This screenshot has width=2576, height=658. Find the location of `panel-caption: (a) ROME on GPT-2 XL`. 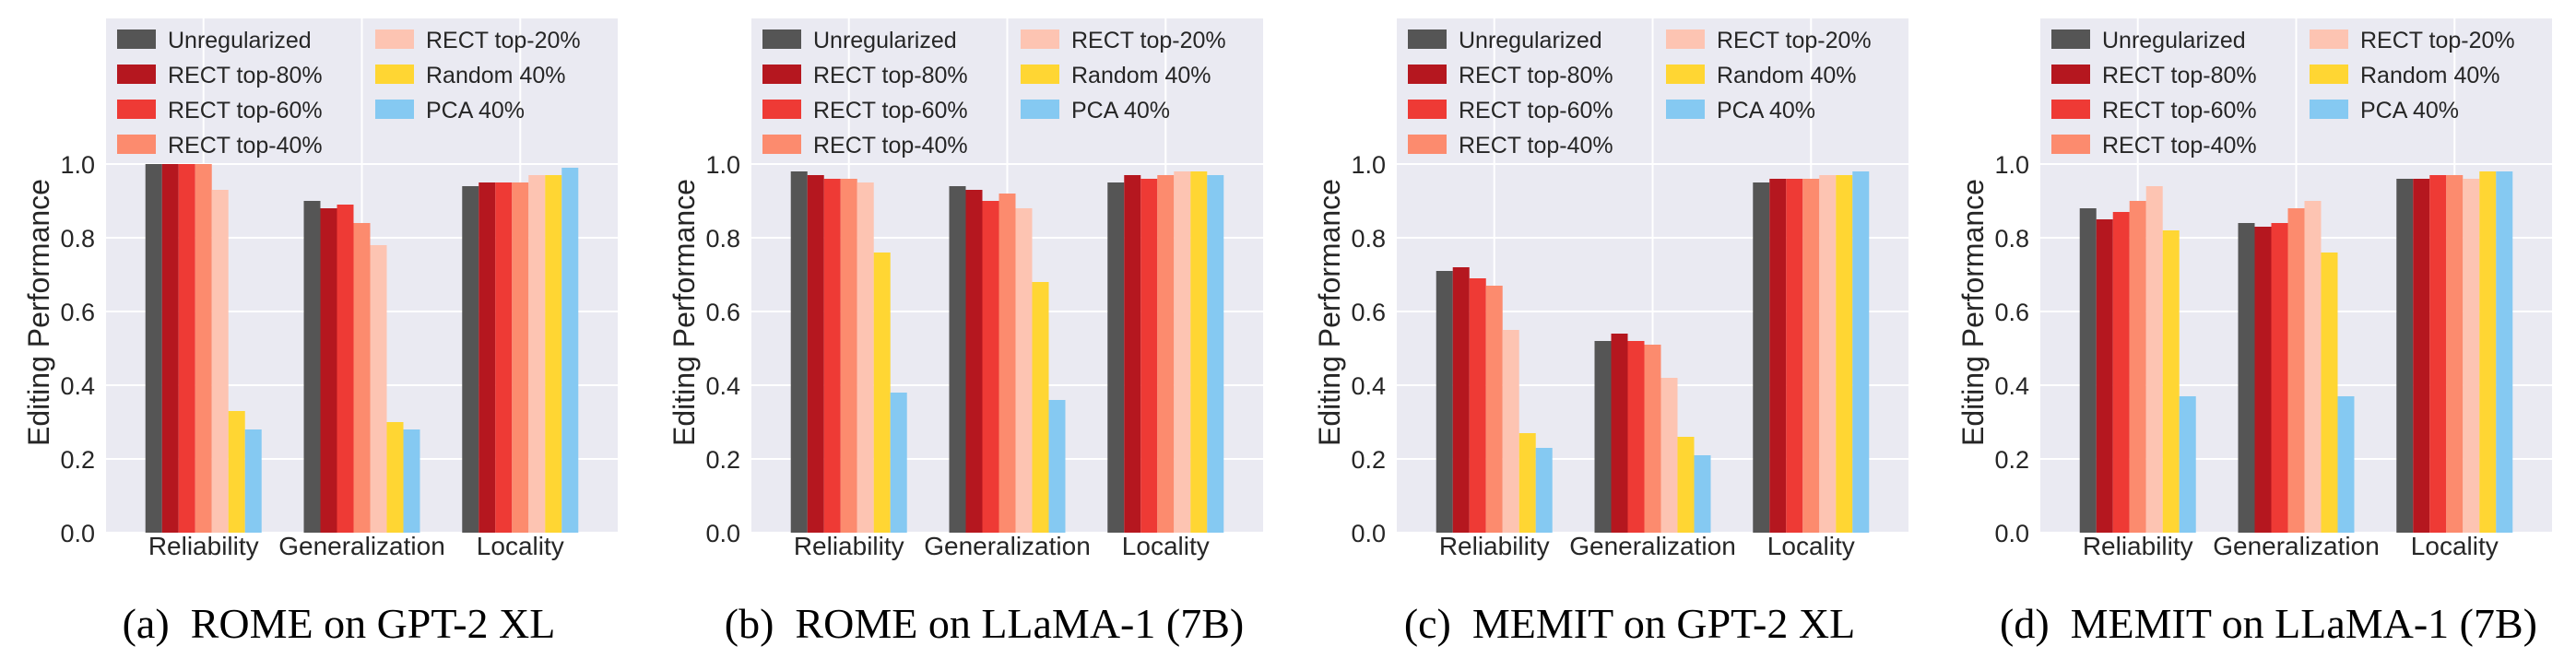

panel-caption: (a) ROME on GPT-2 XL is located at coordinates (339, 623).